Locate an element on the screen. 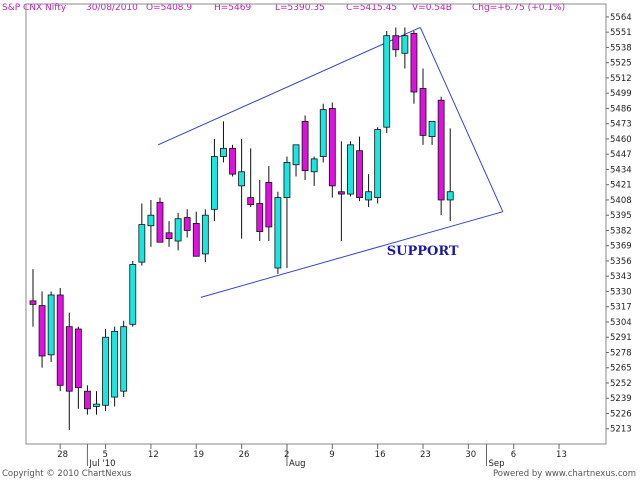 This screenshot has height=480, width=640. y-tick-label: 5512 is located at coordinates (621, 79).